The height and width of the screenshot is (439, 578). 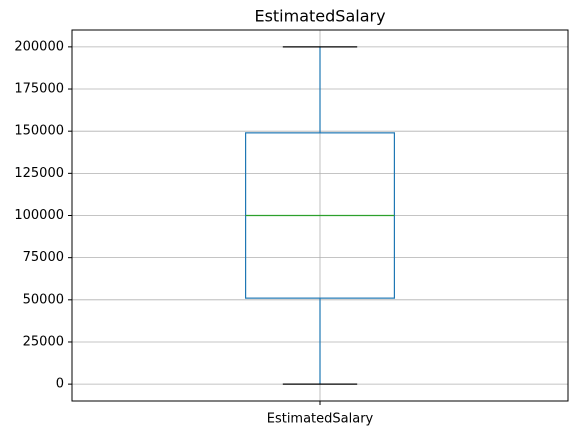 I want to click on y-tick-label: 175000, so click(x=39, y=89).